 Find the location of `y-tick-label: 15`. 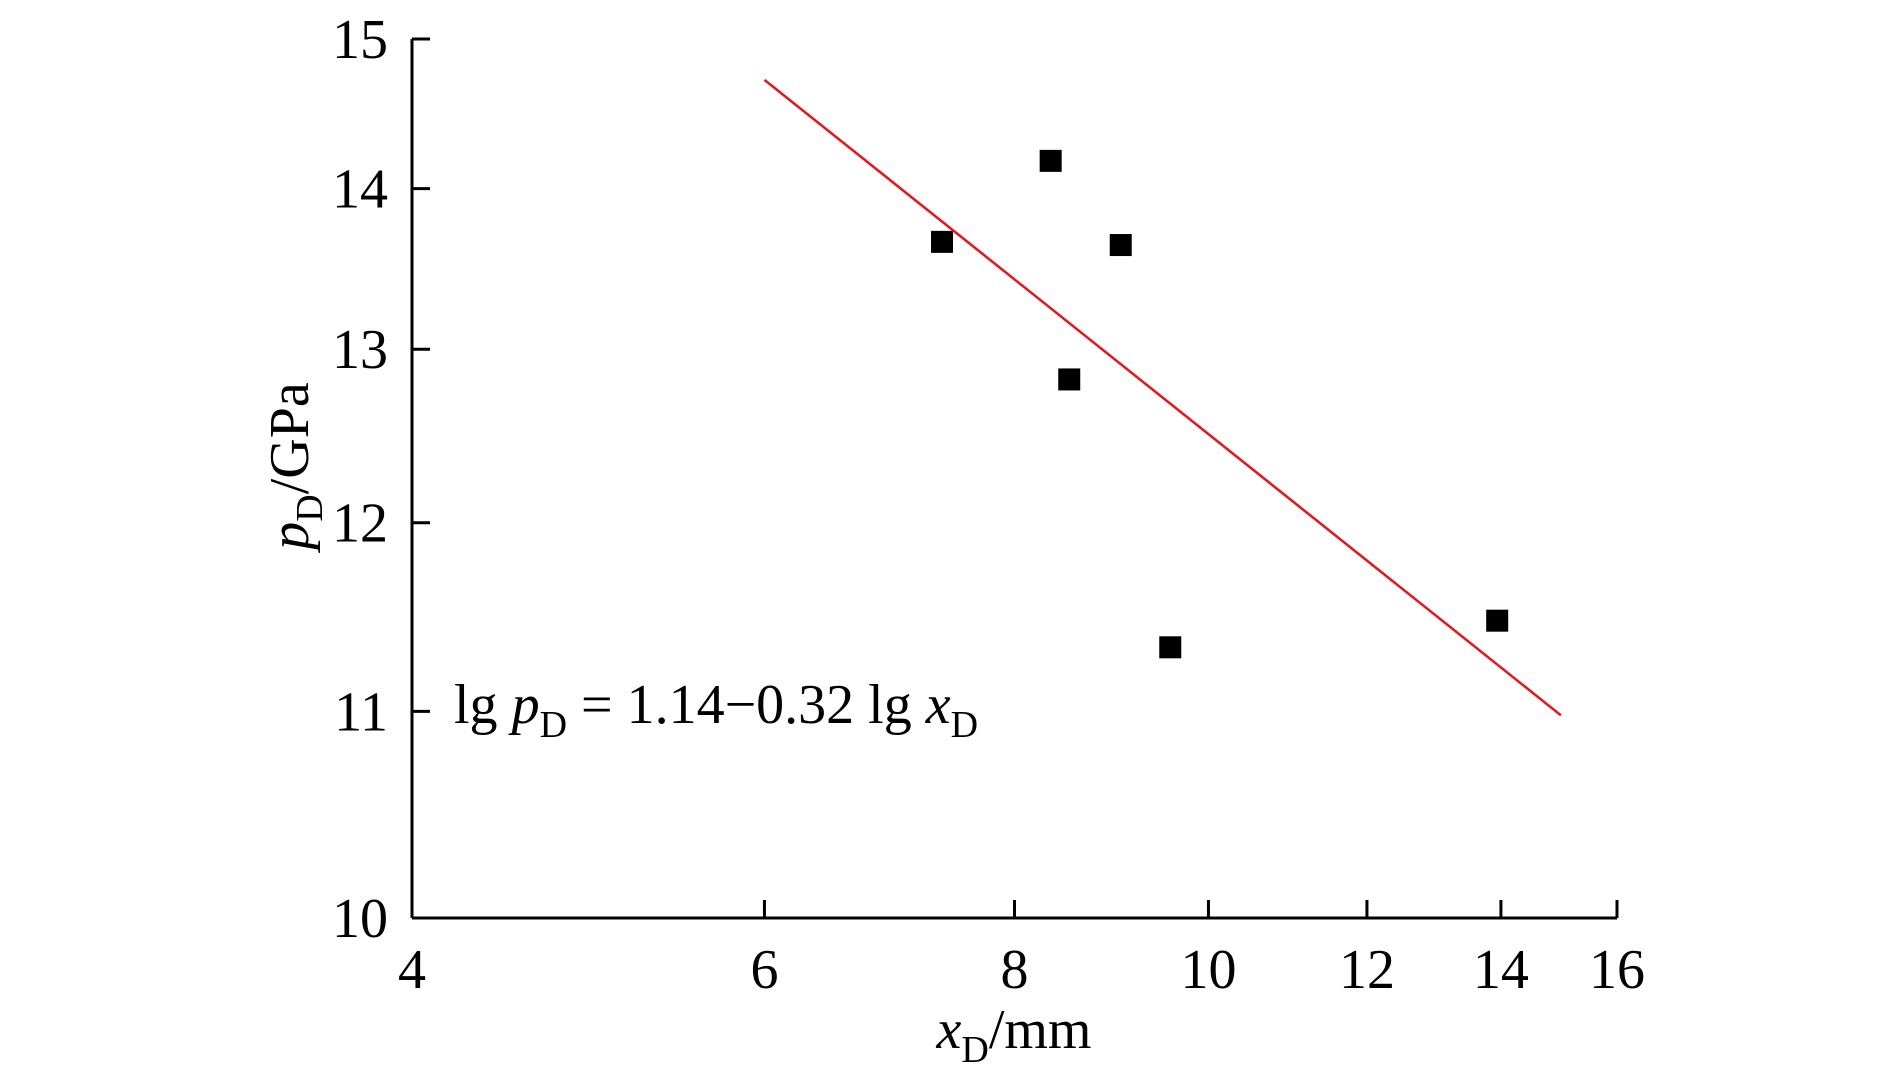

y-tick-label: 15 is located at coordinates (360, 40).